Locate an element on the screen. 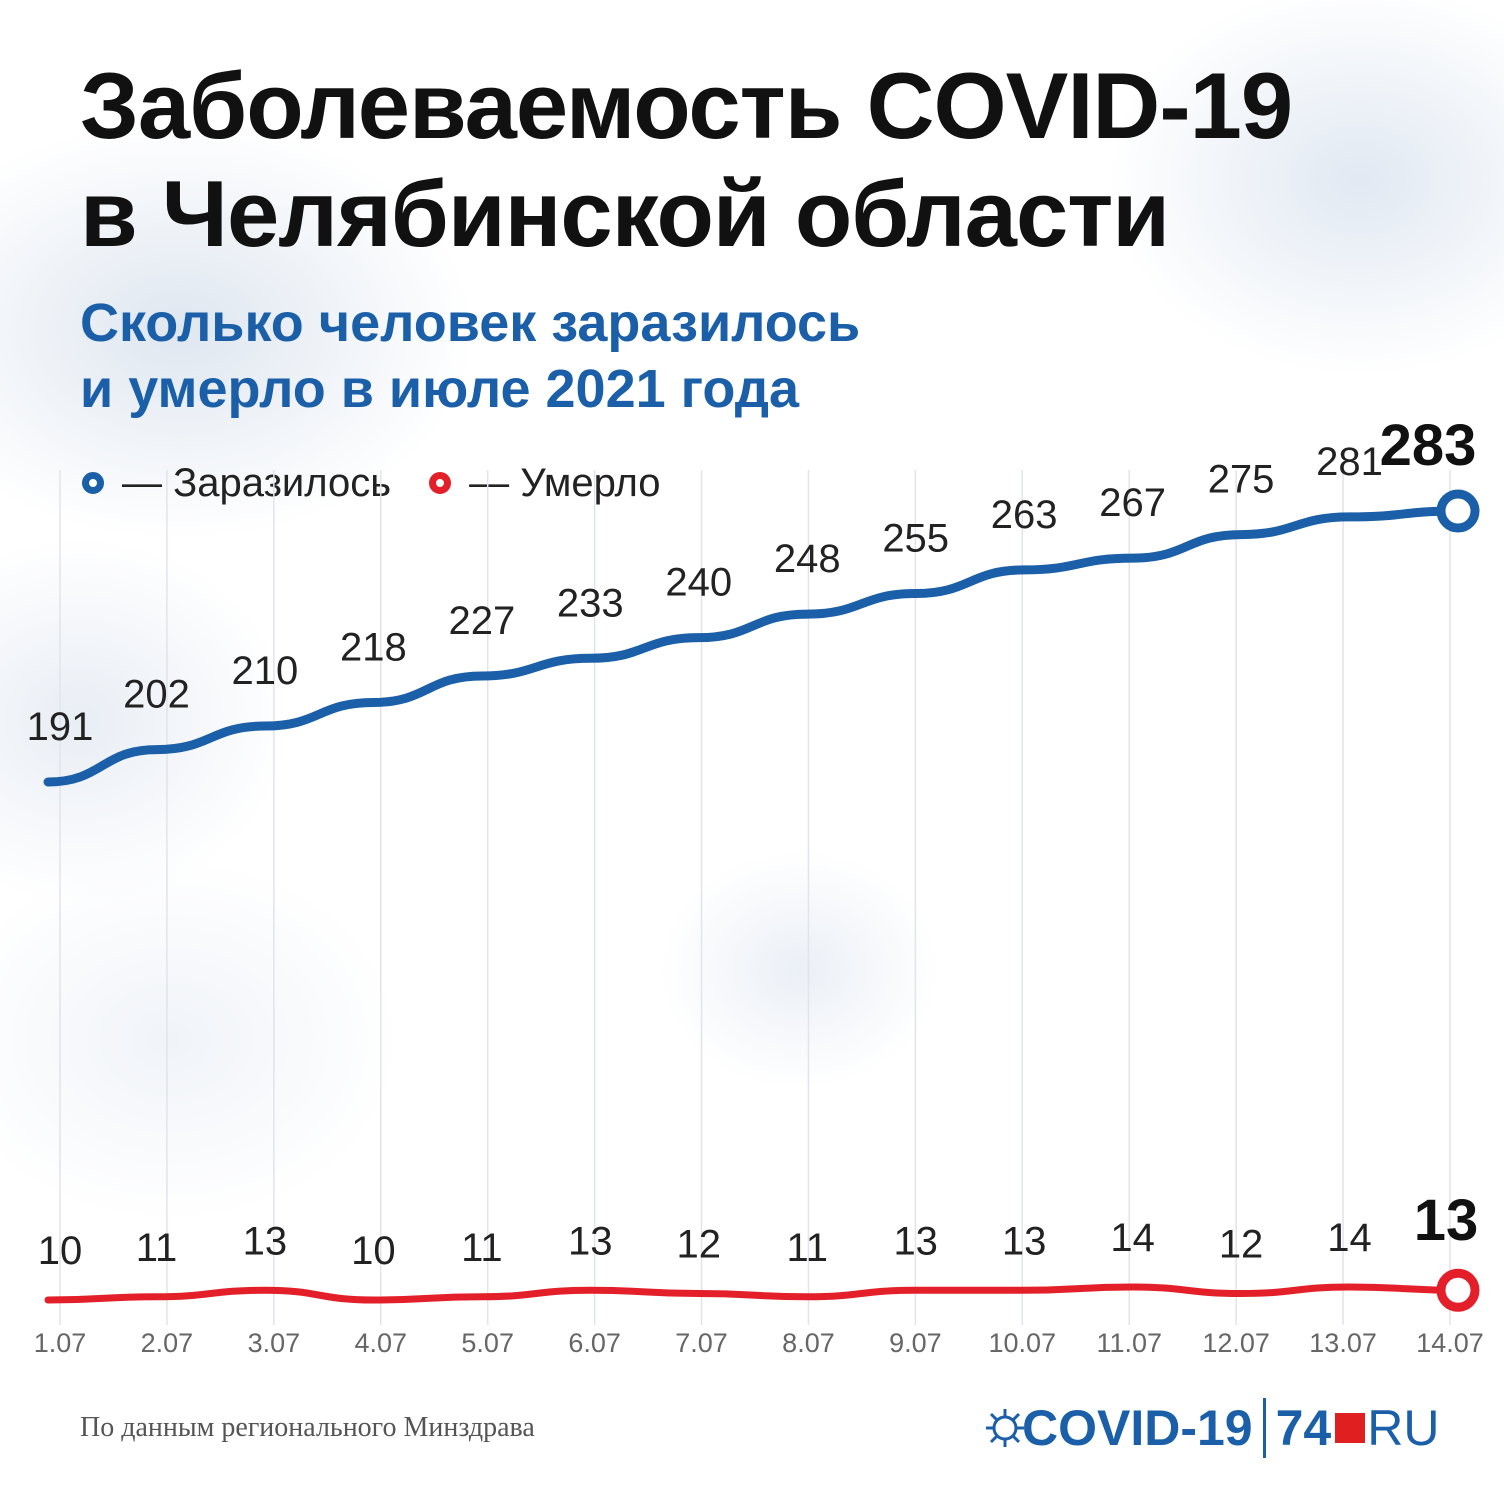  x-tick-label-8: 8.07 is located at coordinates (808, 1343).